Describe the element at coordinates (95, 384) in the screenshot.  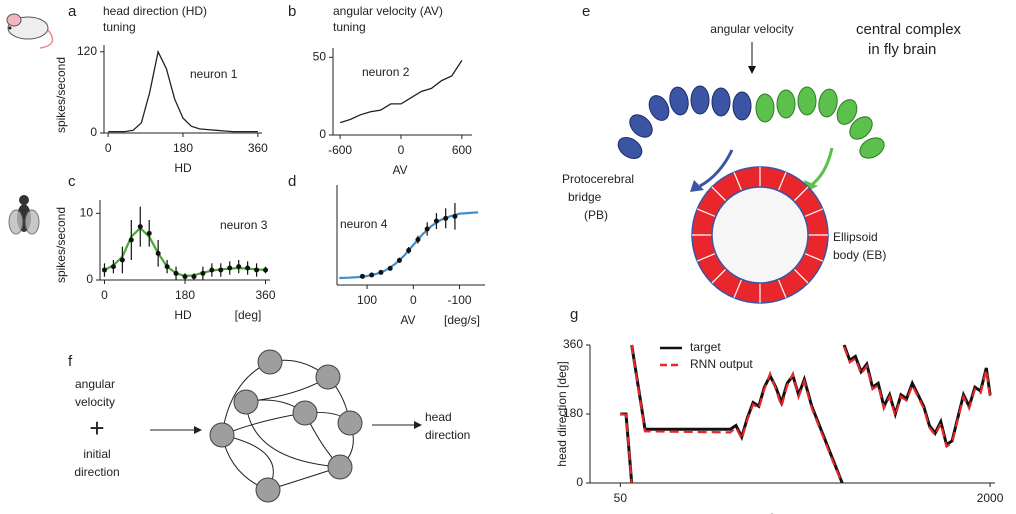
I see `input-label: angular` at that location.